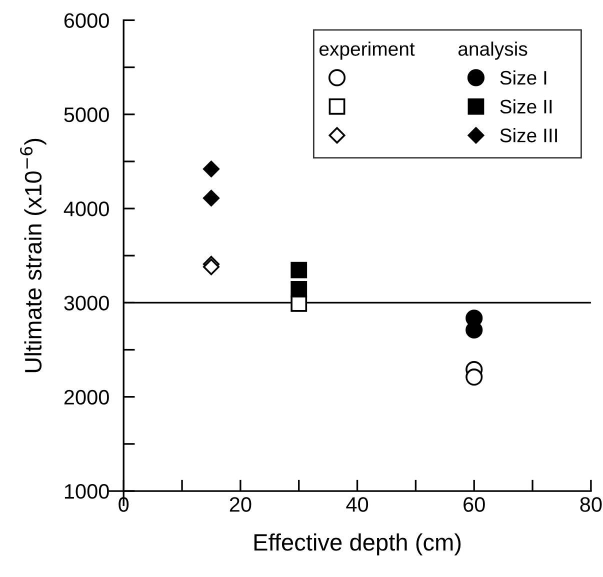 This screenshot has height=577, width=603. What do you see at coordinates (86, 397) in the screenshot?
I see `y-tick-label: 2000` at bounding box center [86, 397].